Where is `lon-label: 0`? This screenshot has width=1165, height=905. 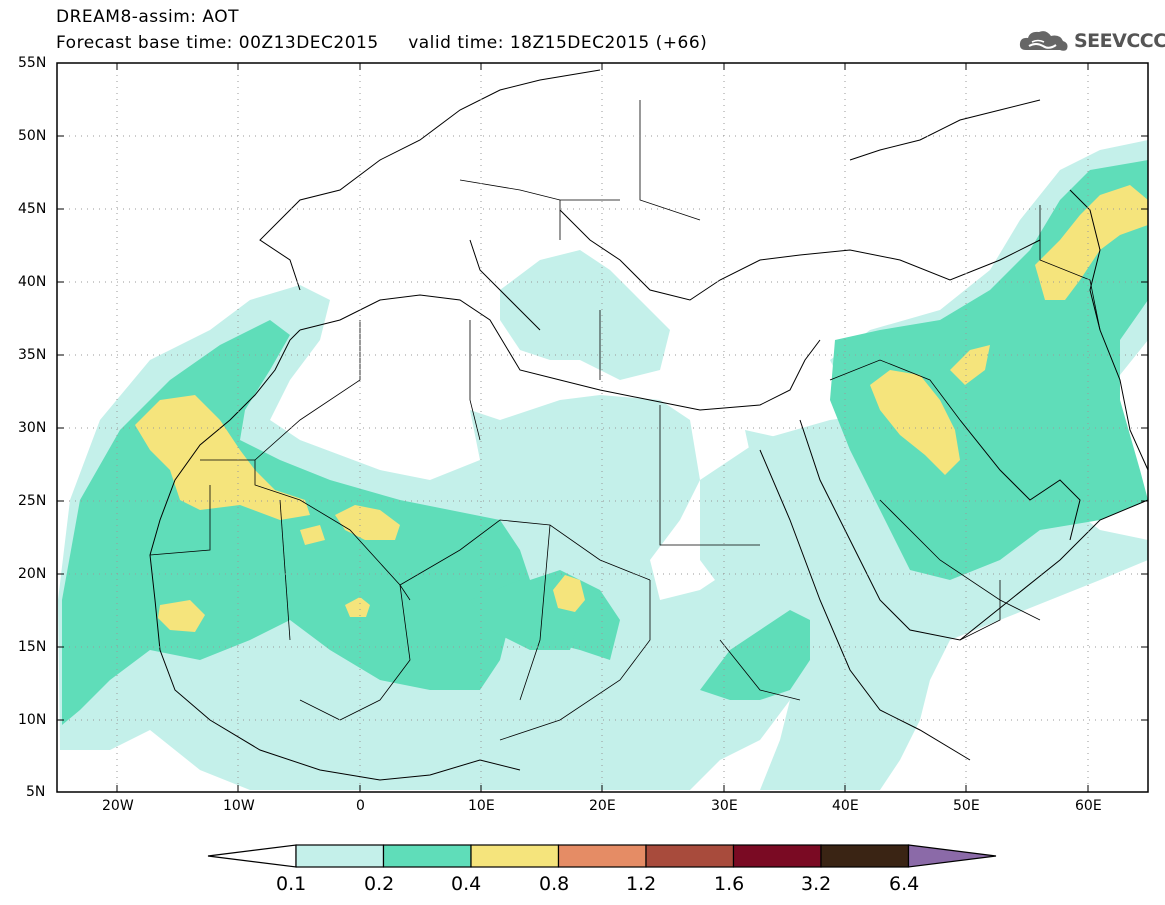
lon-label: 0 is located at coordinates (360, 806).